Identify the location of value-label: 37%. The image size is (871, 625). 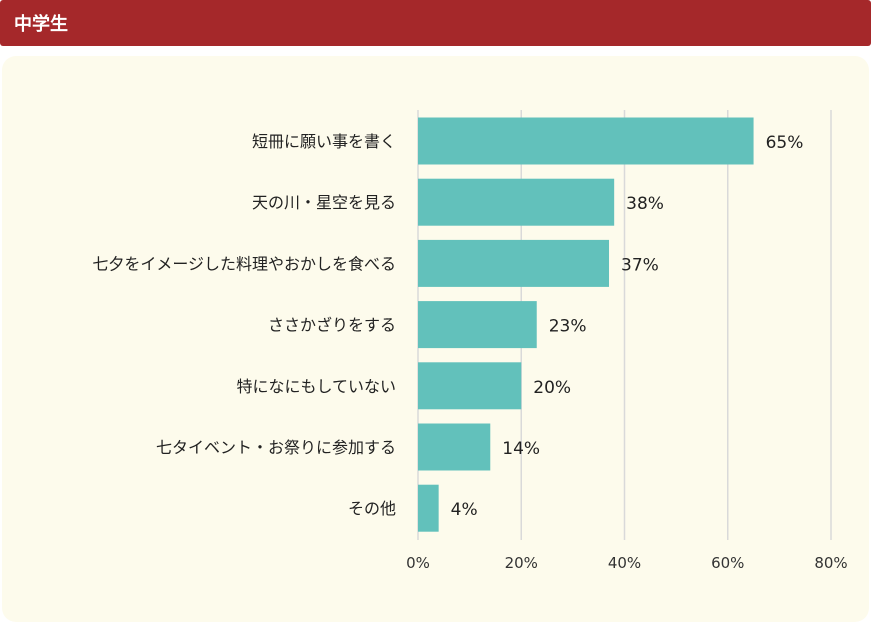
(640, 265).